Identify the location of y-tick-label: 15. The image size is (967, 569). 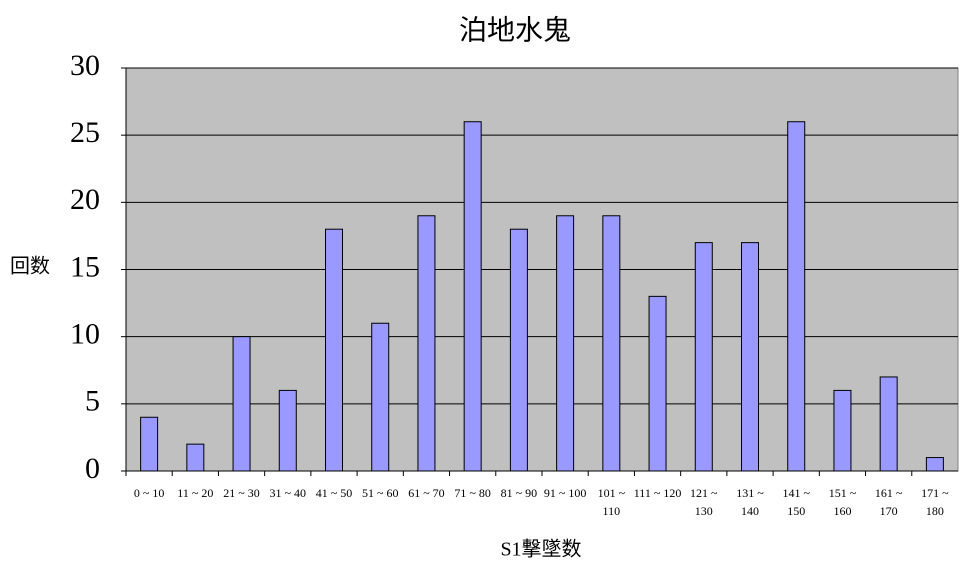
(85, 266).